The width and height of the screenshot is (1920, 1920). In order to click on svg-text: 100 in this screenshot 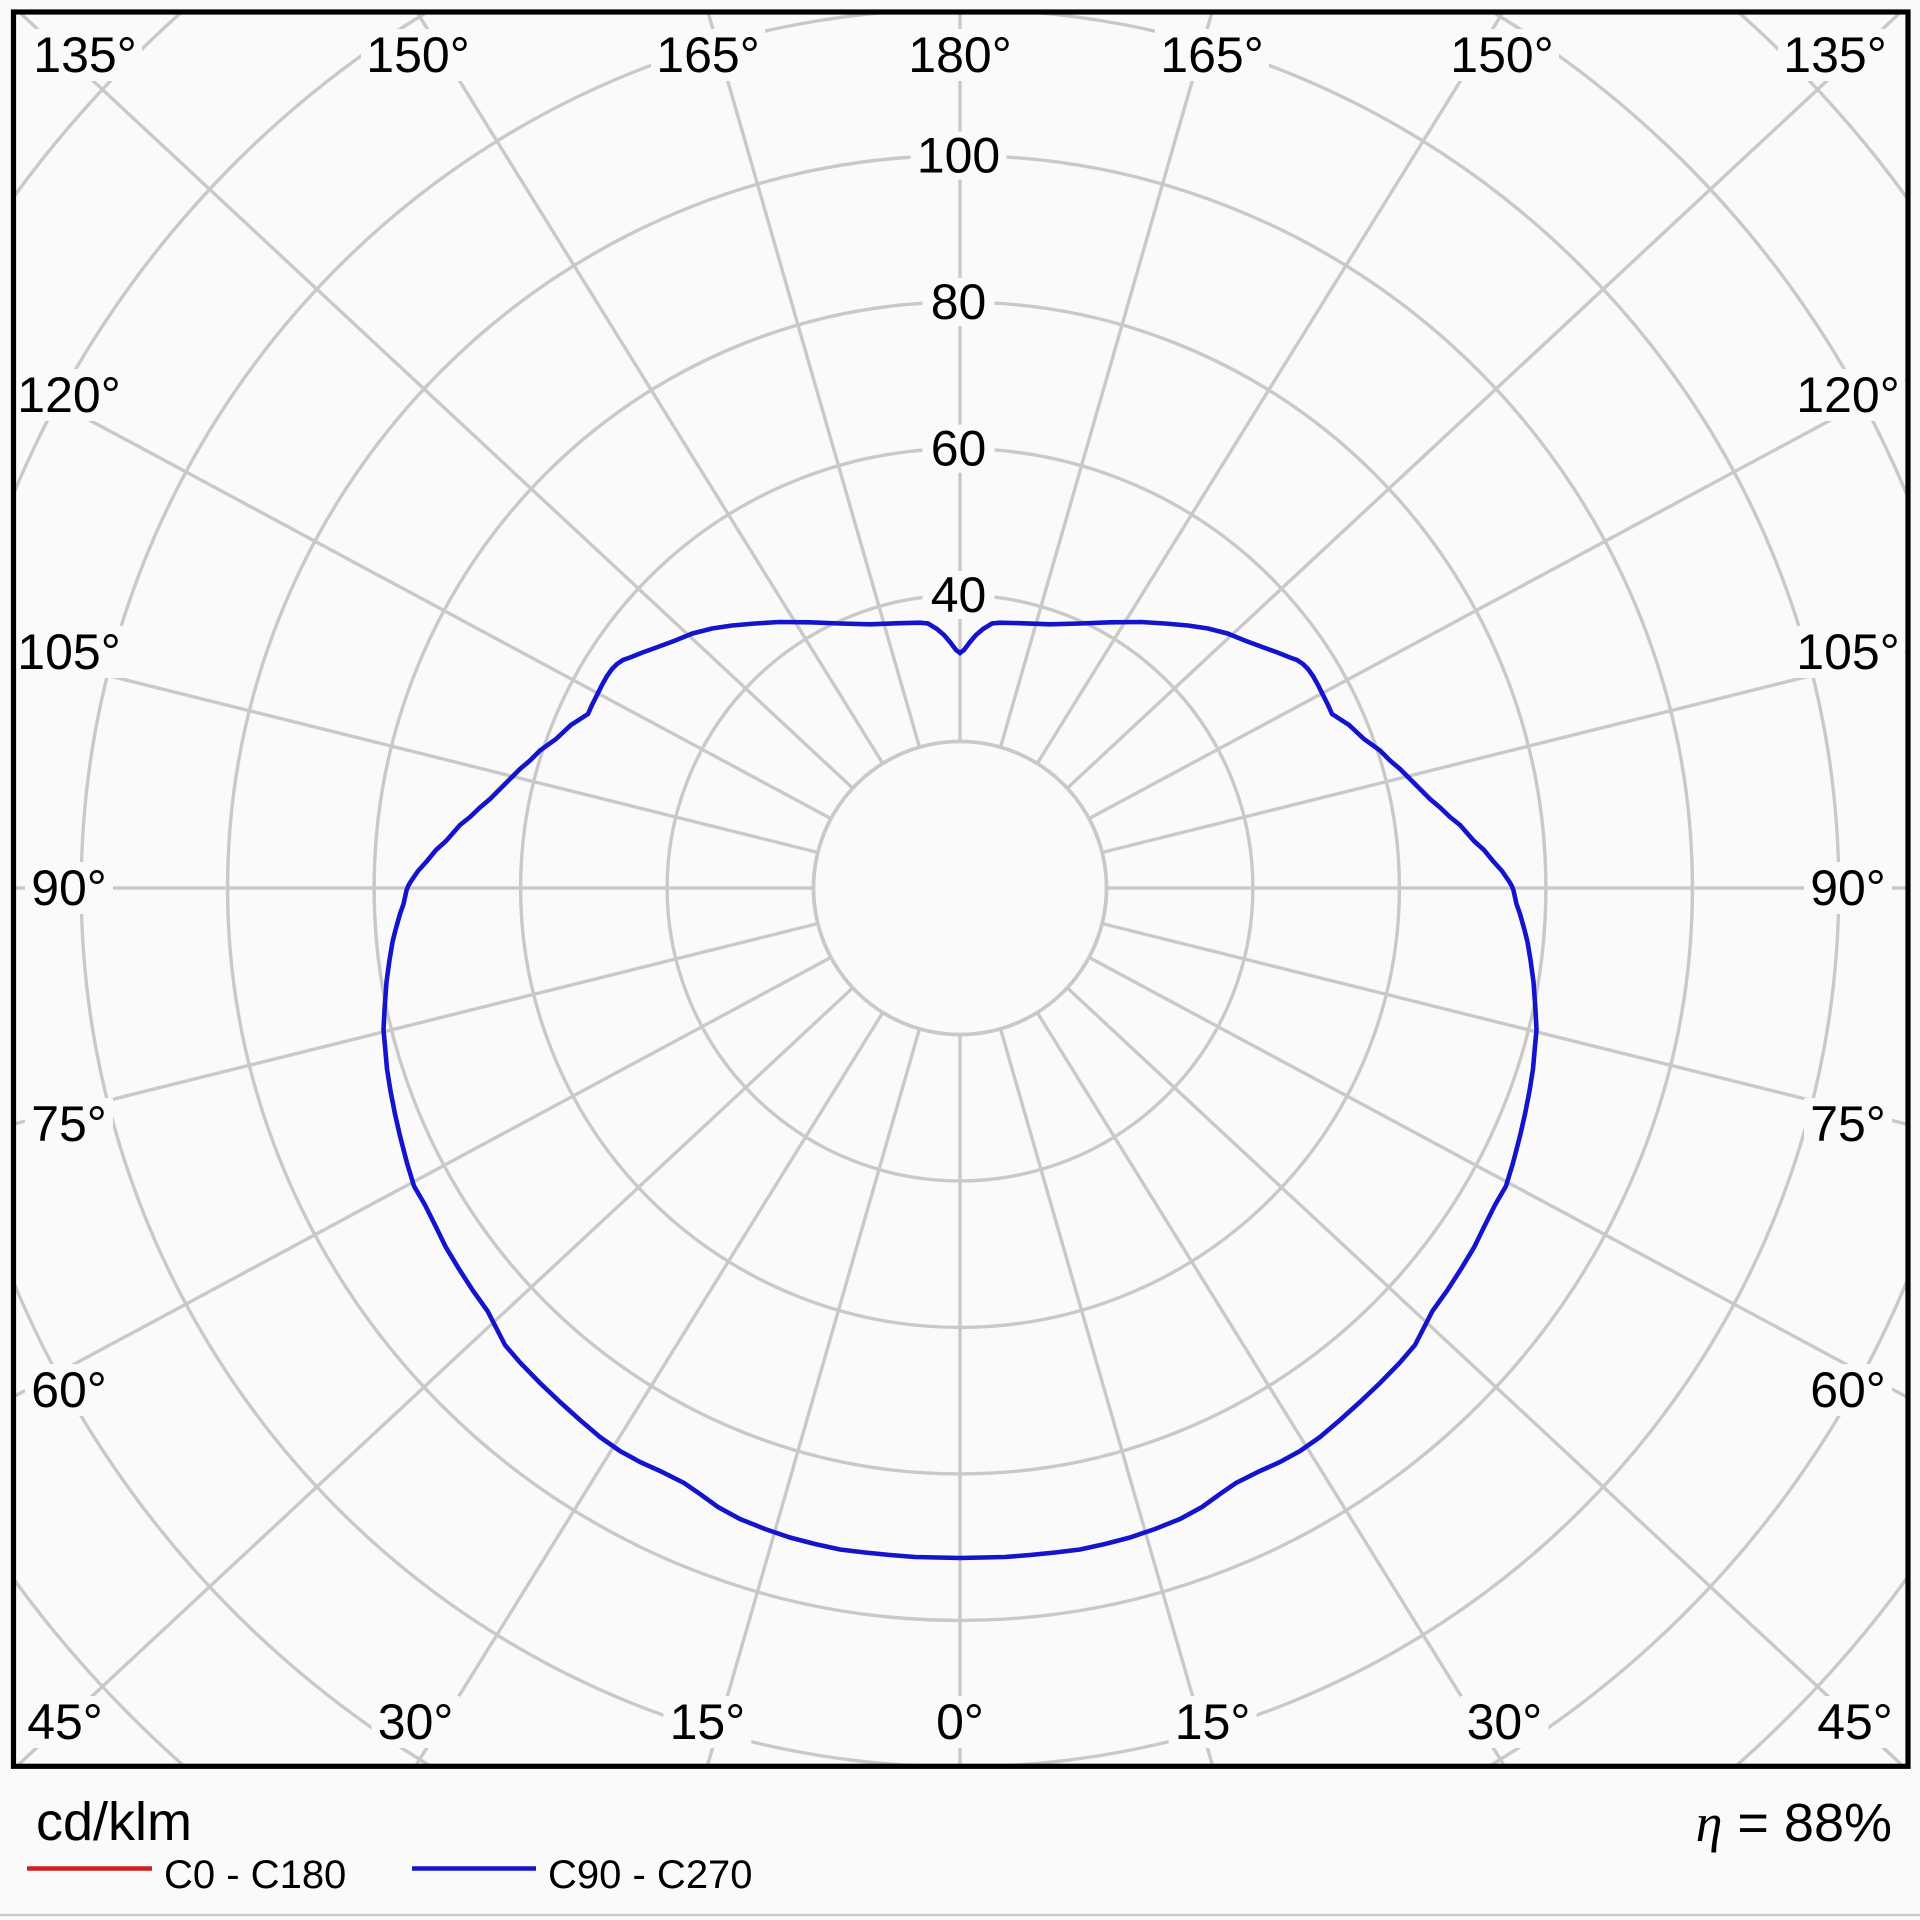, I will do `click(958, 156)`.